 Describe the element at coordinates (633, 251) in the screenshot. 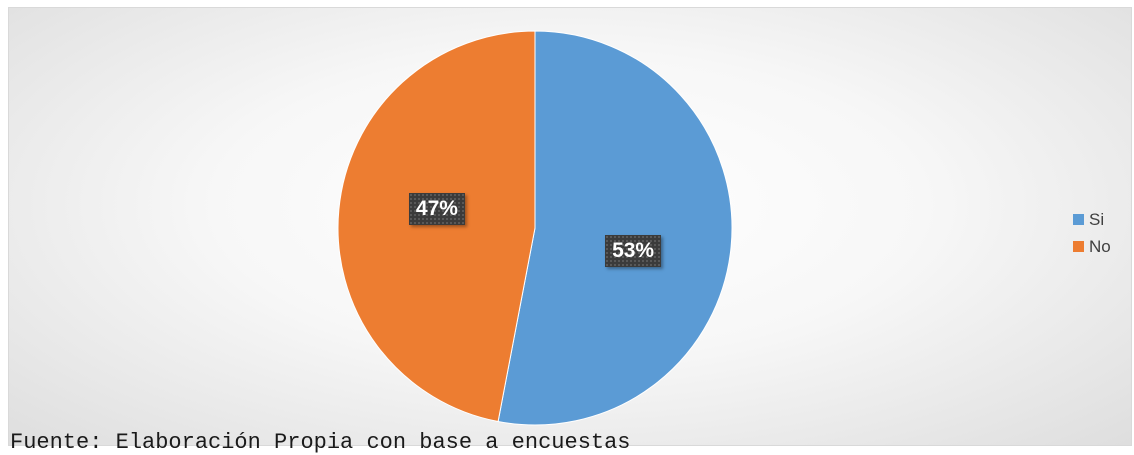

I see `data-label-si: 53%` at that location.